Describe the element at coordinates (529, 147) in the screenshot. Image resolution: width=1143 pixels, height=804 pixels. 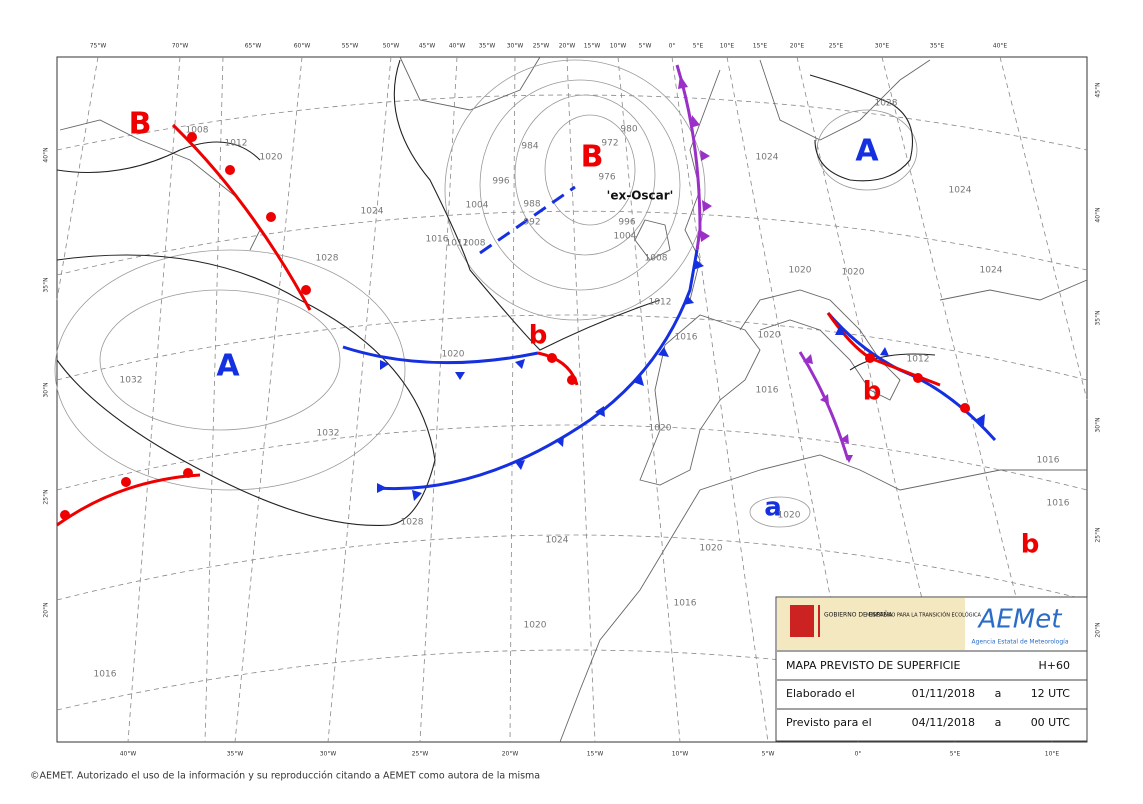
I see `isobar-label: 984` at that location.